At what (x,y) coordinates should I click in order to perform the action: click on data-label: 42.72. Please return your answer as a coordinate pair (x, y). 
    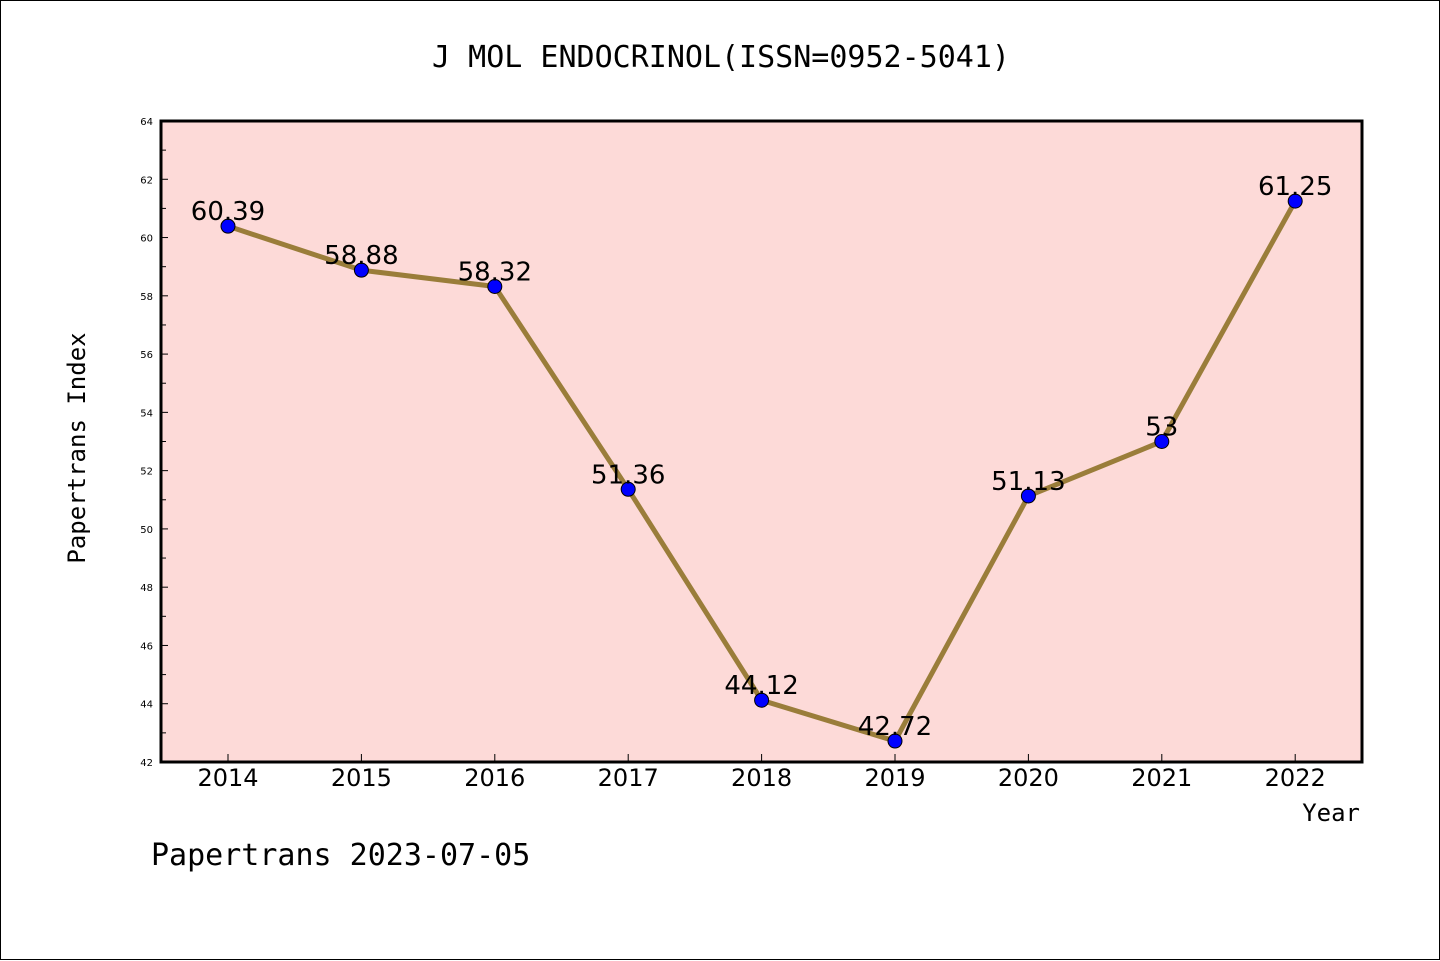
    Looking at the image, I should click on (895, 727).